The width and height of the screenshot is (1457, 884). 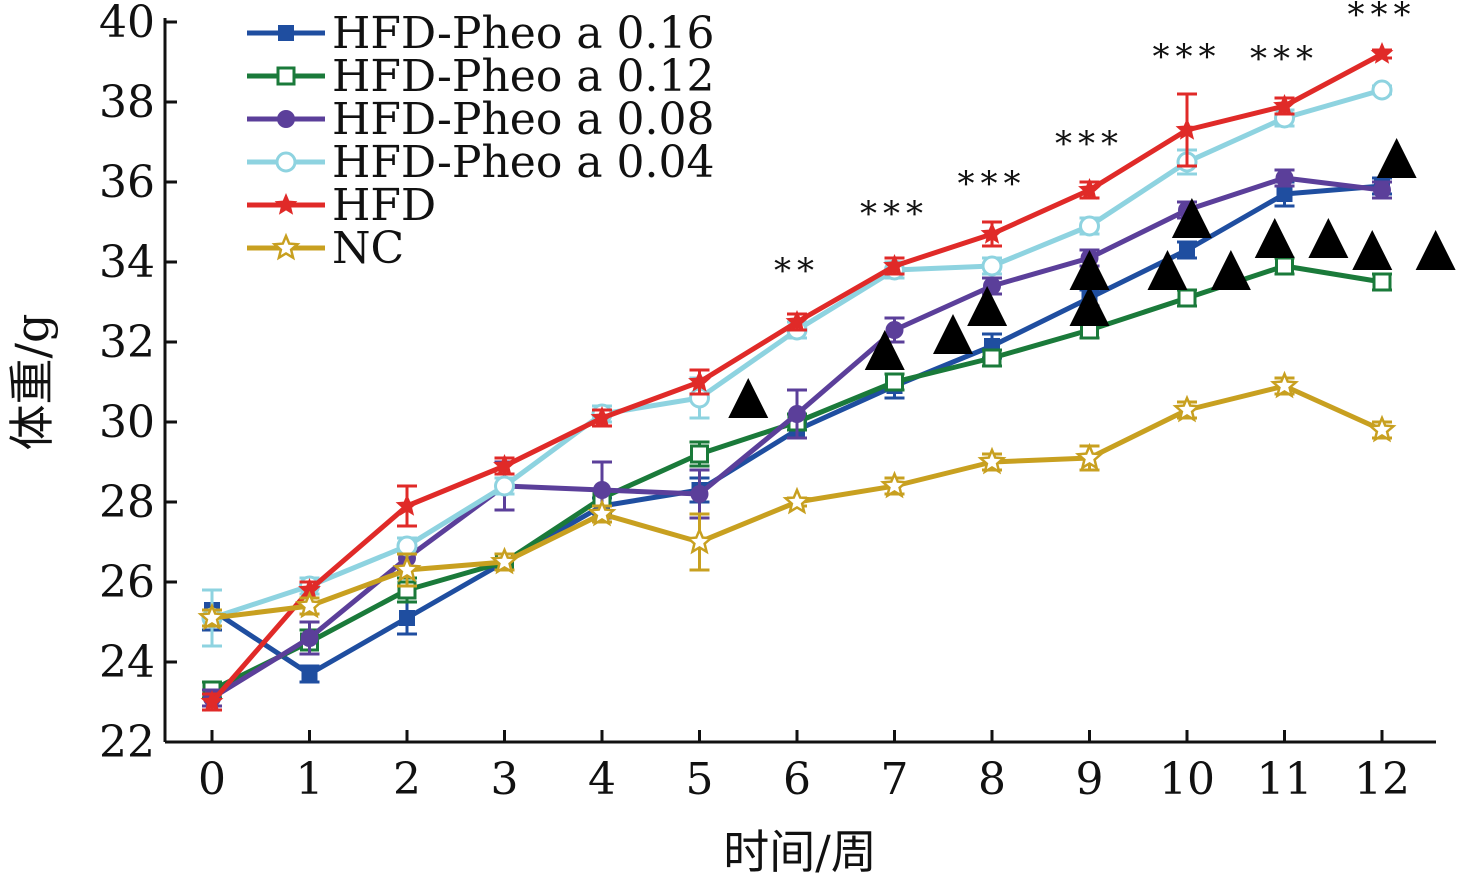 I want to click on x-axis-title: 时间/周, so click(x=800, y=852).